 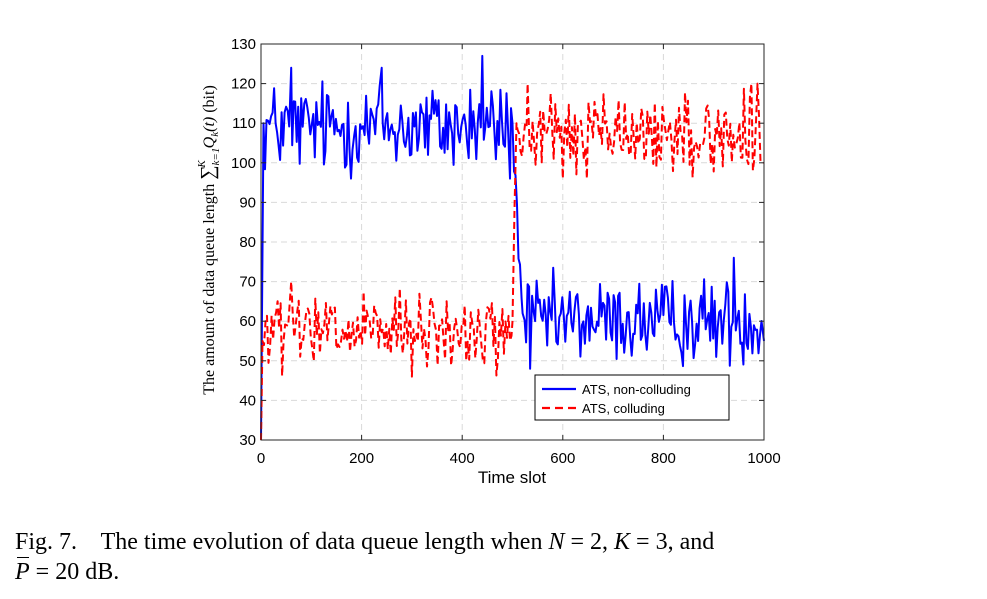 What do you see at coordinates (556, 542) in the screenshot?
I see `caption-var-n: N` at bounding box center [556, 542].